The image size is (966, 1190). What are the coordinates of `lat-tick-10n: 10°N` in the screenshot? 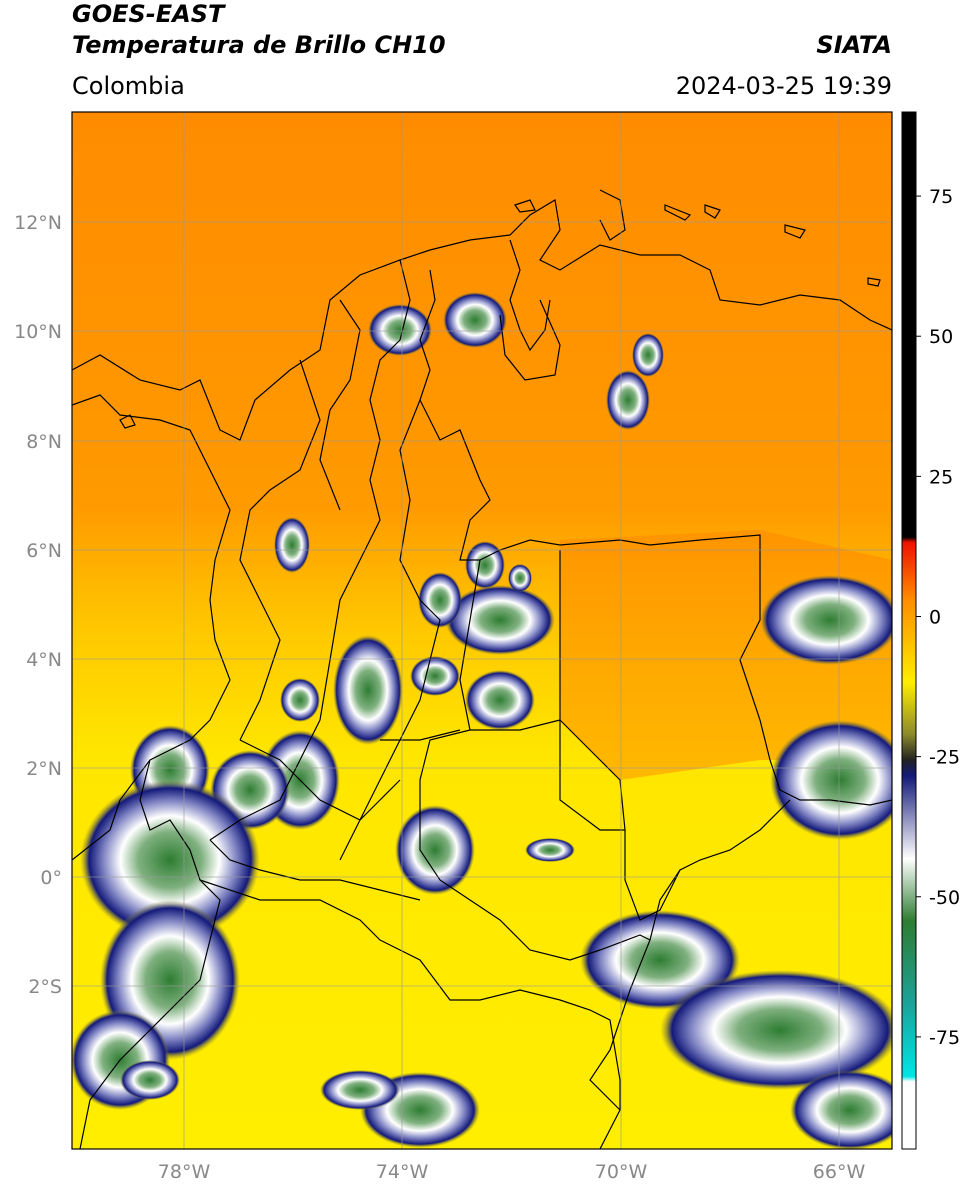 It's located at (38, 332).